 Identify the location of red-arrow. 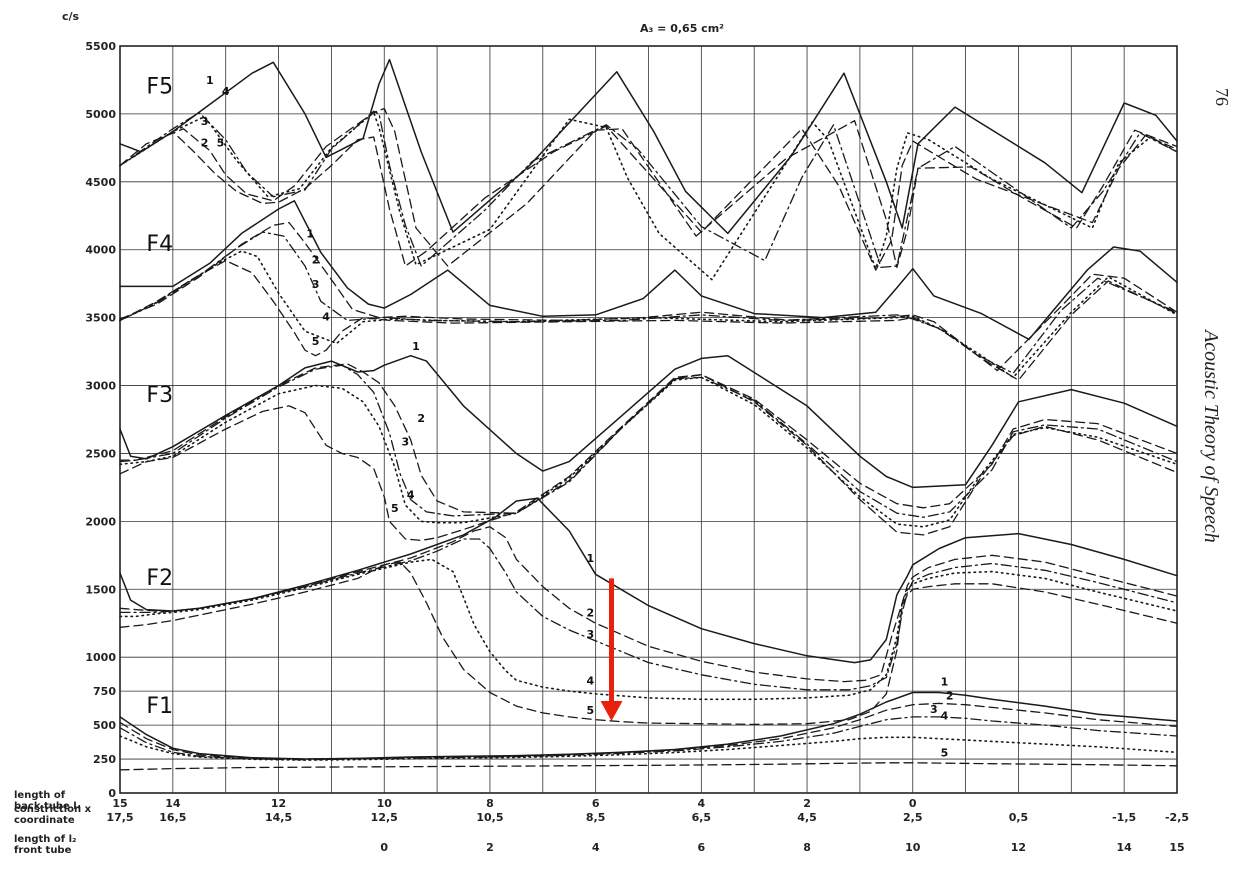
(611, 650).